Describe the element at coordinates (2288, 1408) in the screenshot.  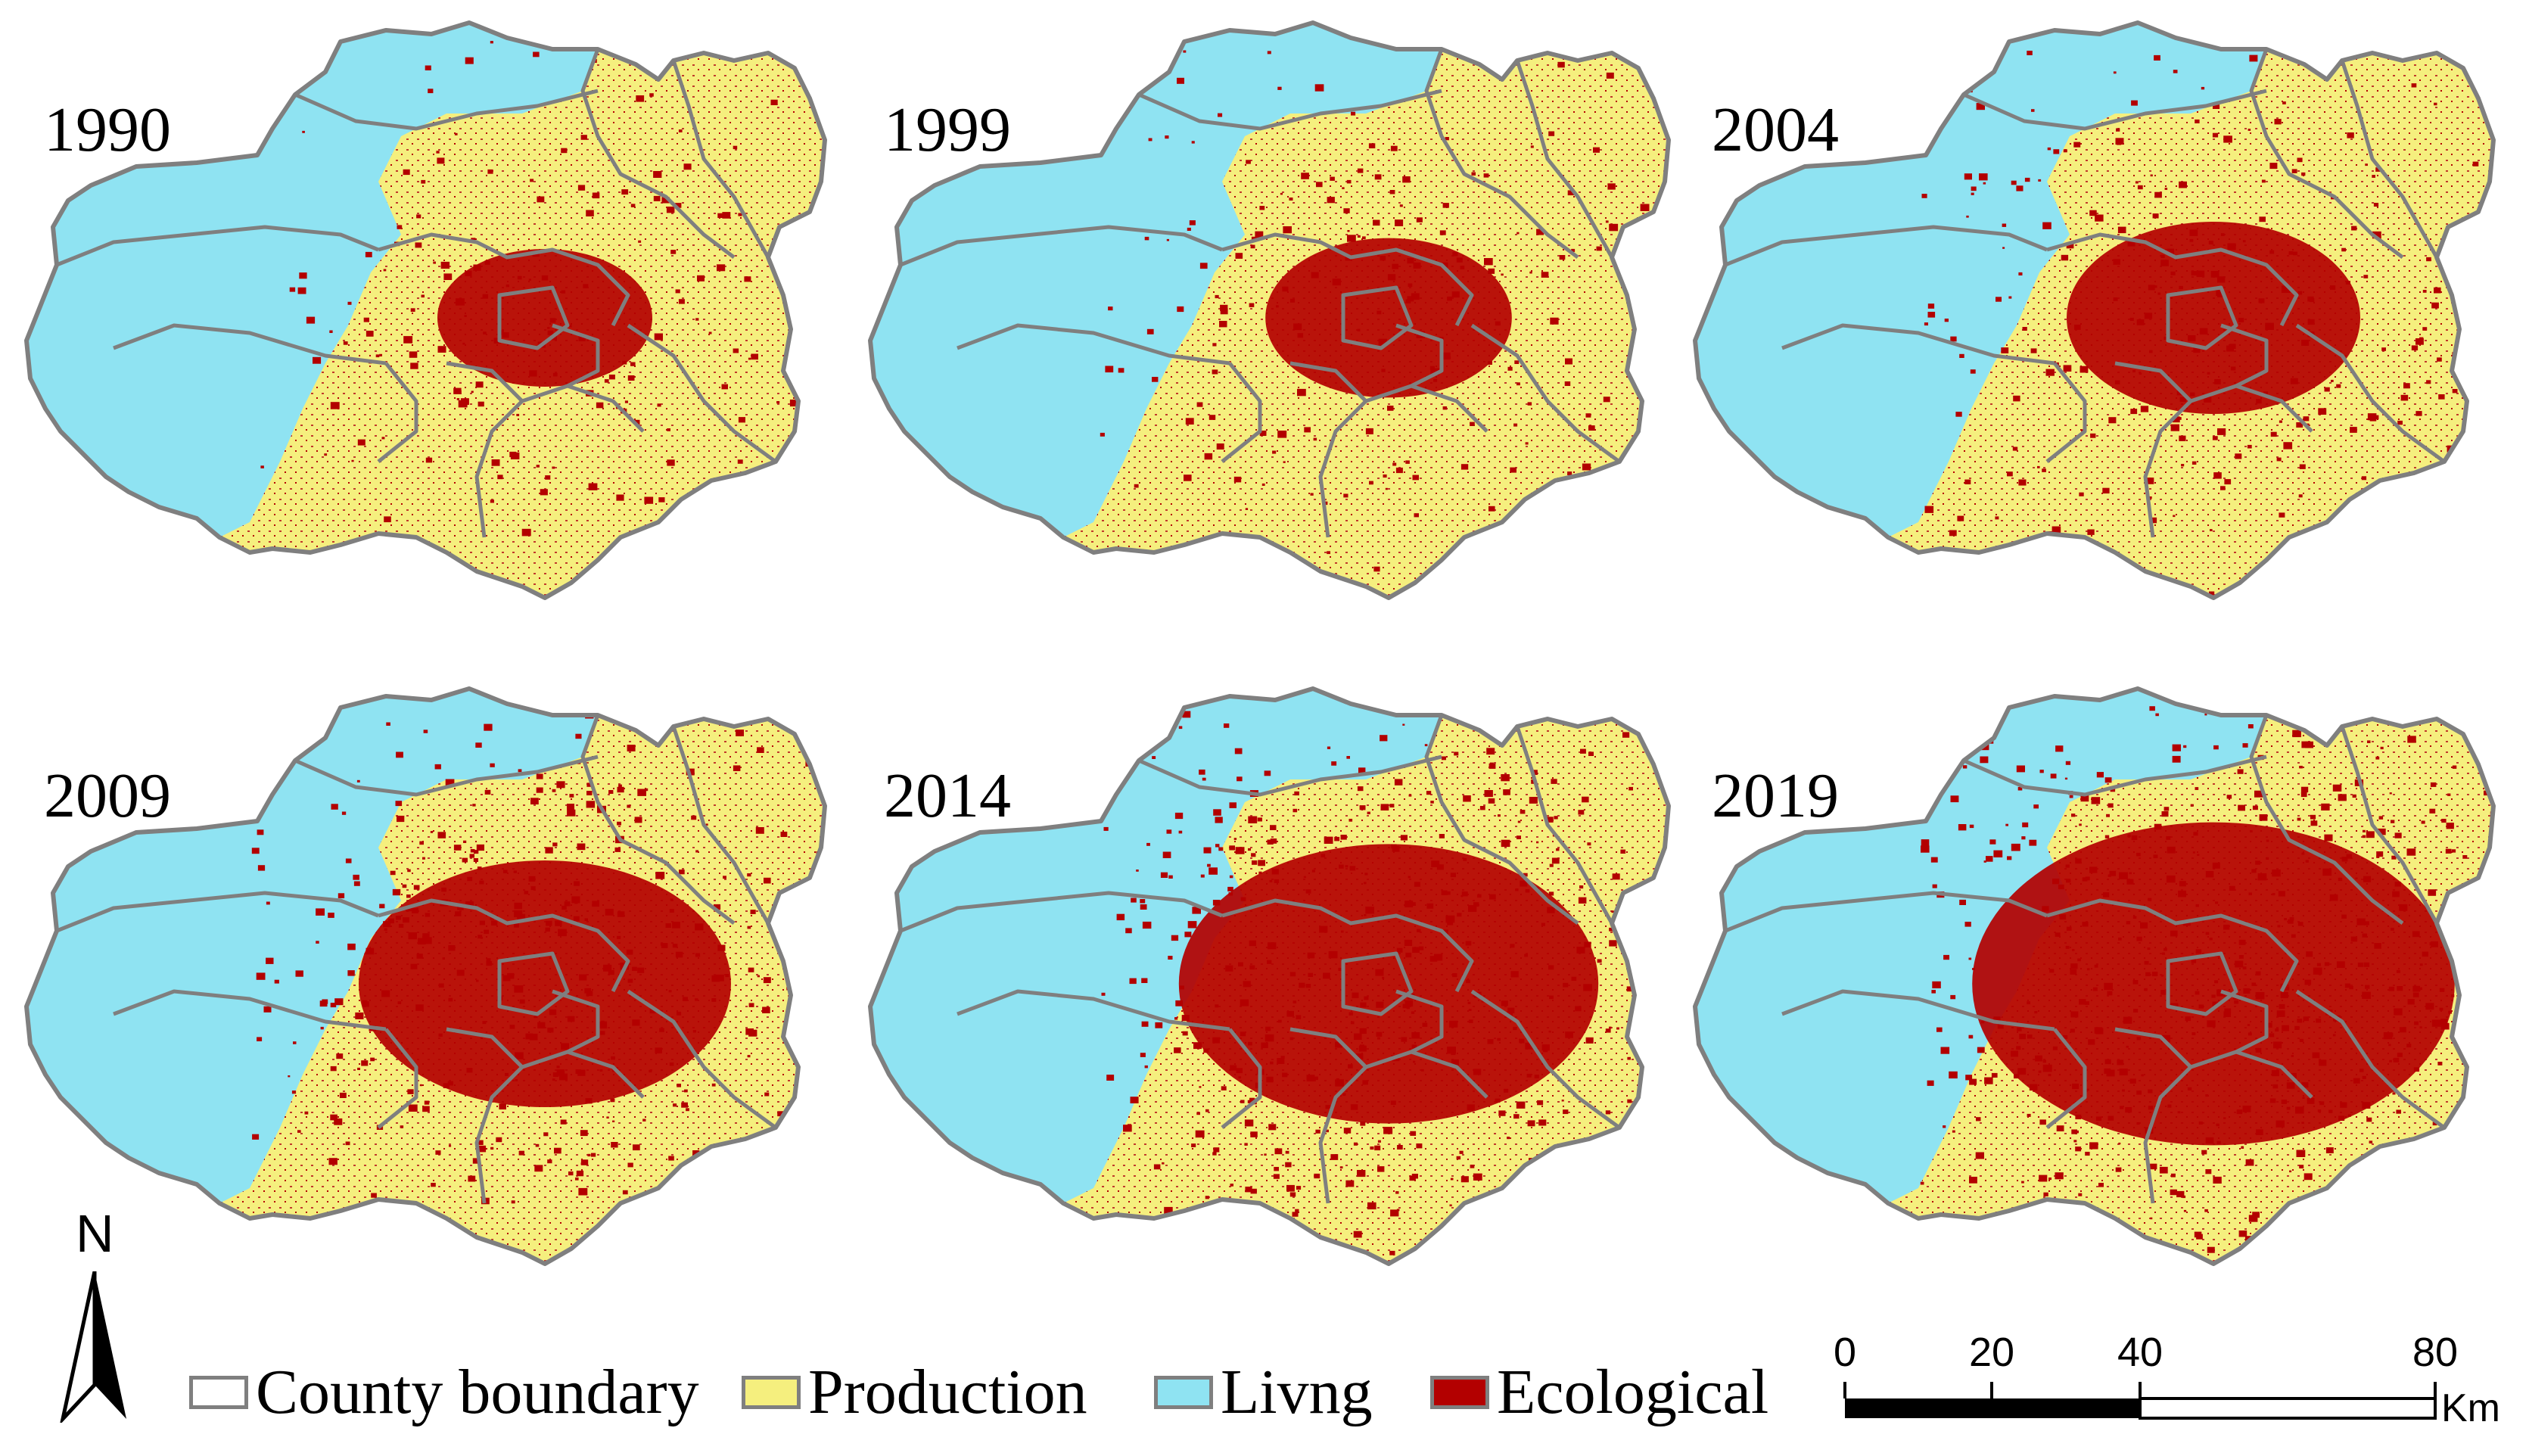
I see `scale-bar-white-segment` at that location.